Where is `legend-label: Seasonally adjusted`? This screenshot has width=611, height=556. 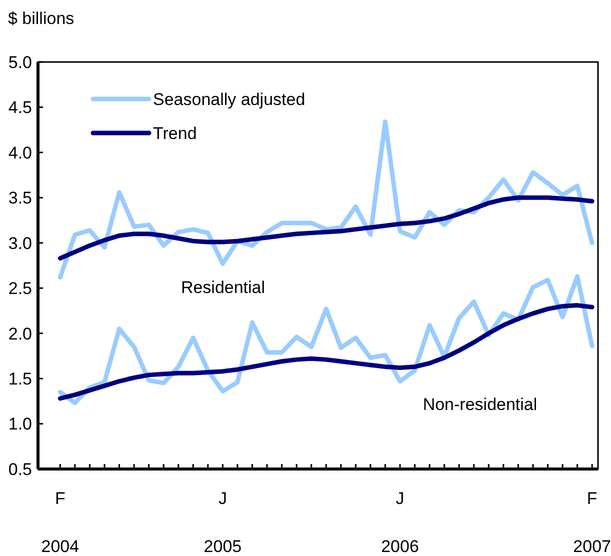
legend-label: Seasonally adjusted is located at coordinates (229, 99).